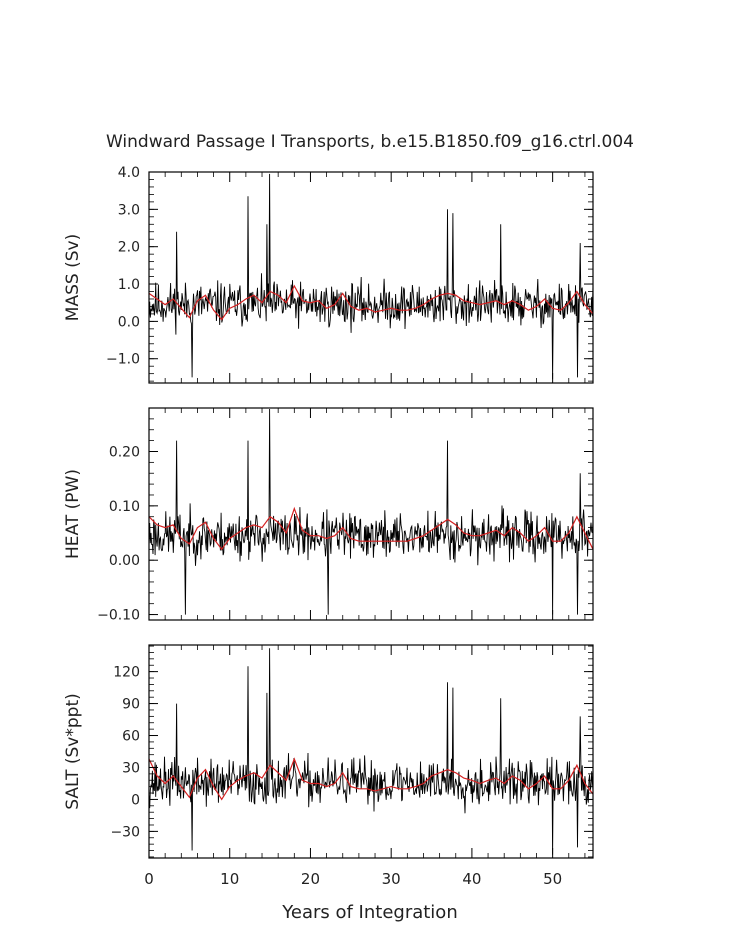  I want to click on y-tick-label: 30, so click(131, 768).